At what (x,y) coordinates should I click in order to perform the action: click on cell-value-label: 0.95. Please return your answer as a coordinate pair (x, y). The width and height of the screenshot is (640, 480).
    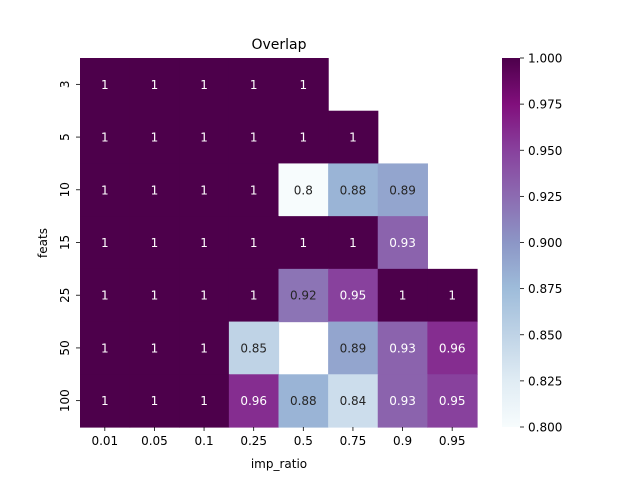
    Looking at the image, I should click on (353, 296).